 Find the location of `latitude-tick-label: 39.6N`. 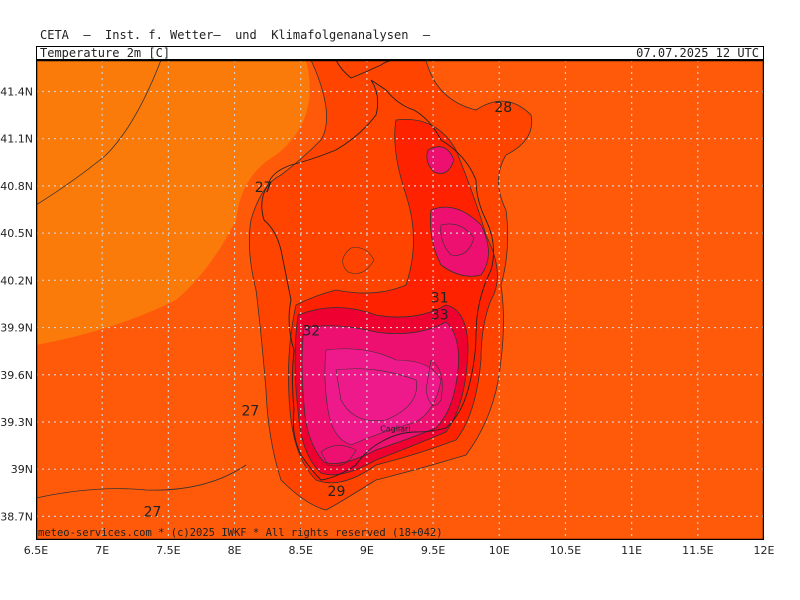

latitude-tick-label: 39.6N is located at coordinates (16, 375).